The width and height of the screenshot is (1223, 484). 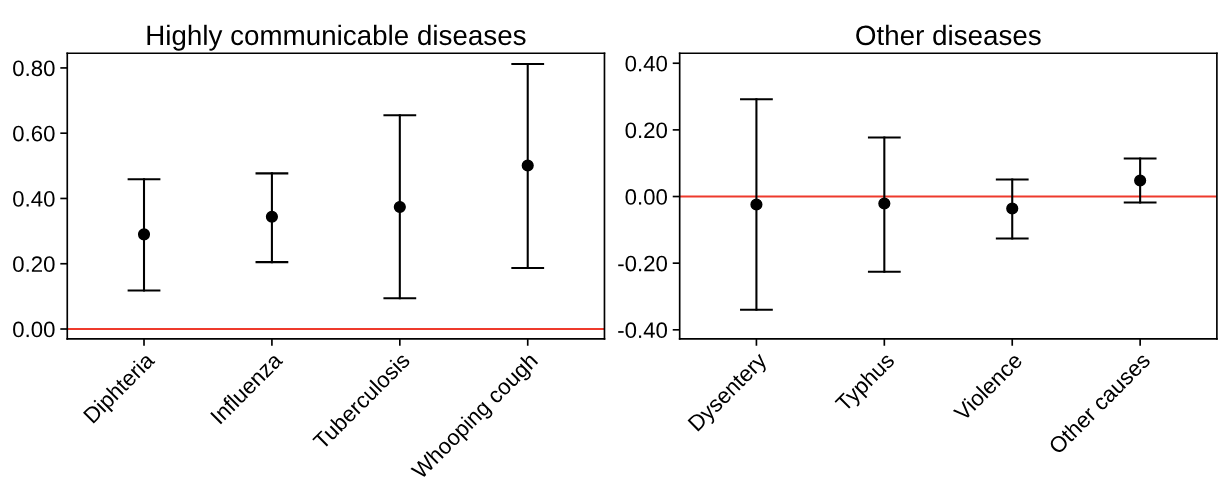 What do you see at coordinates (948, 35) in the screenshot?
I see `chart-title: Other diseases` at bounding box center [948, 35].